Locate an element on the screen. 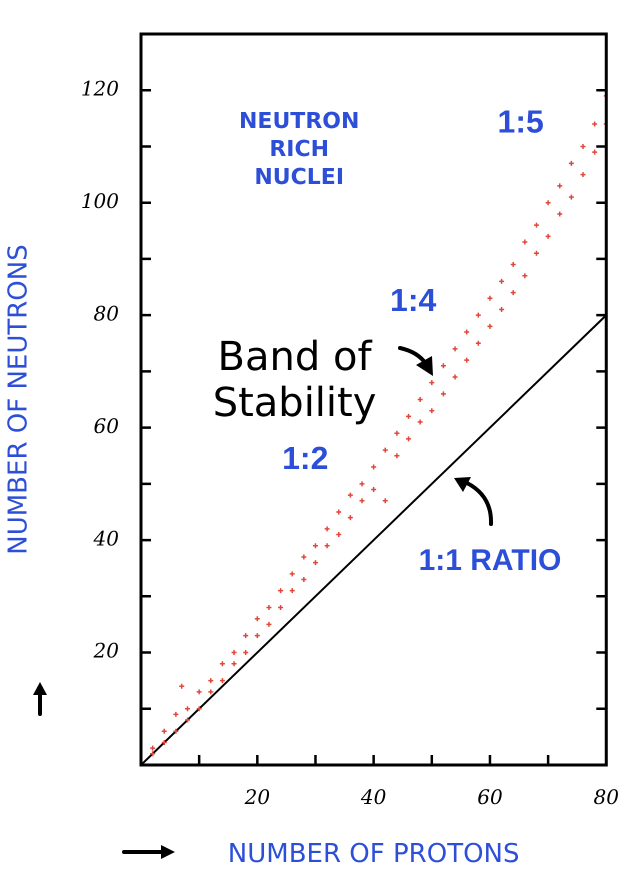 Image resolution: width=641 pixels, height=875 pixels. x-tick-label: 80 is located at coordinates (607, 797).